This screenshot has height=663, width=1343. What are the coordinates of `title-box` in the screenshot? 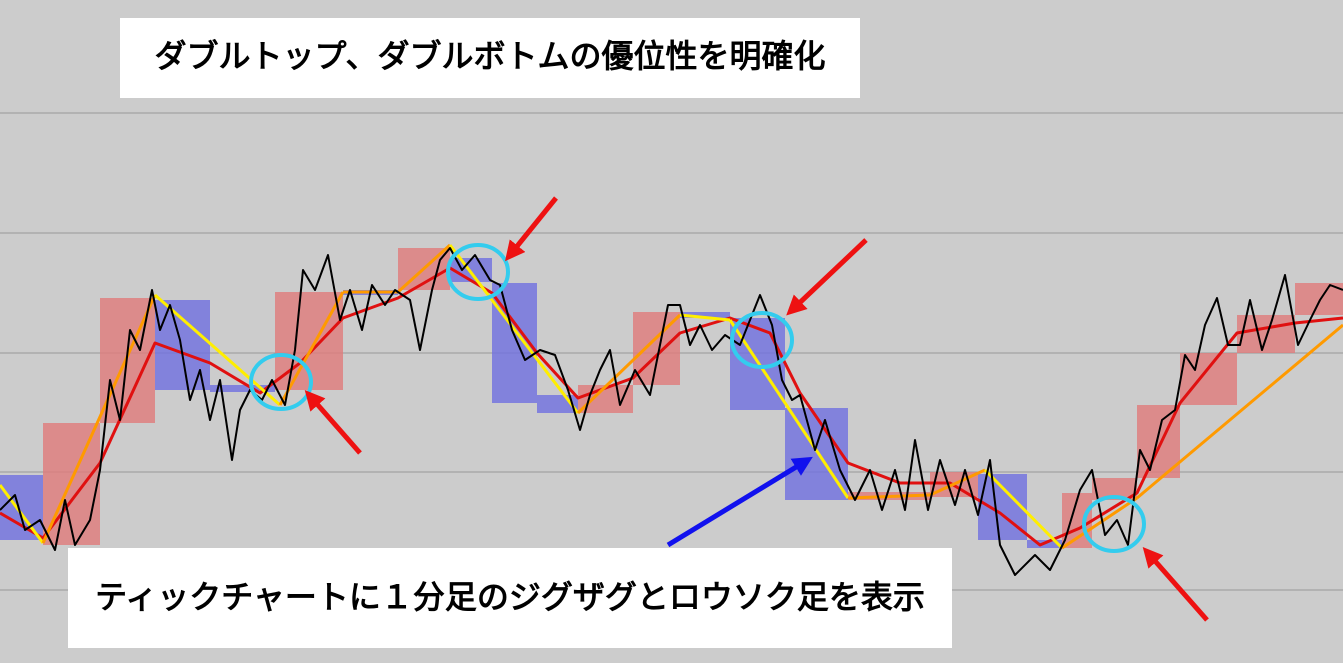 It's located at (490, 58).